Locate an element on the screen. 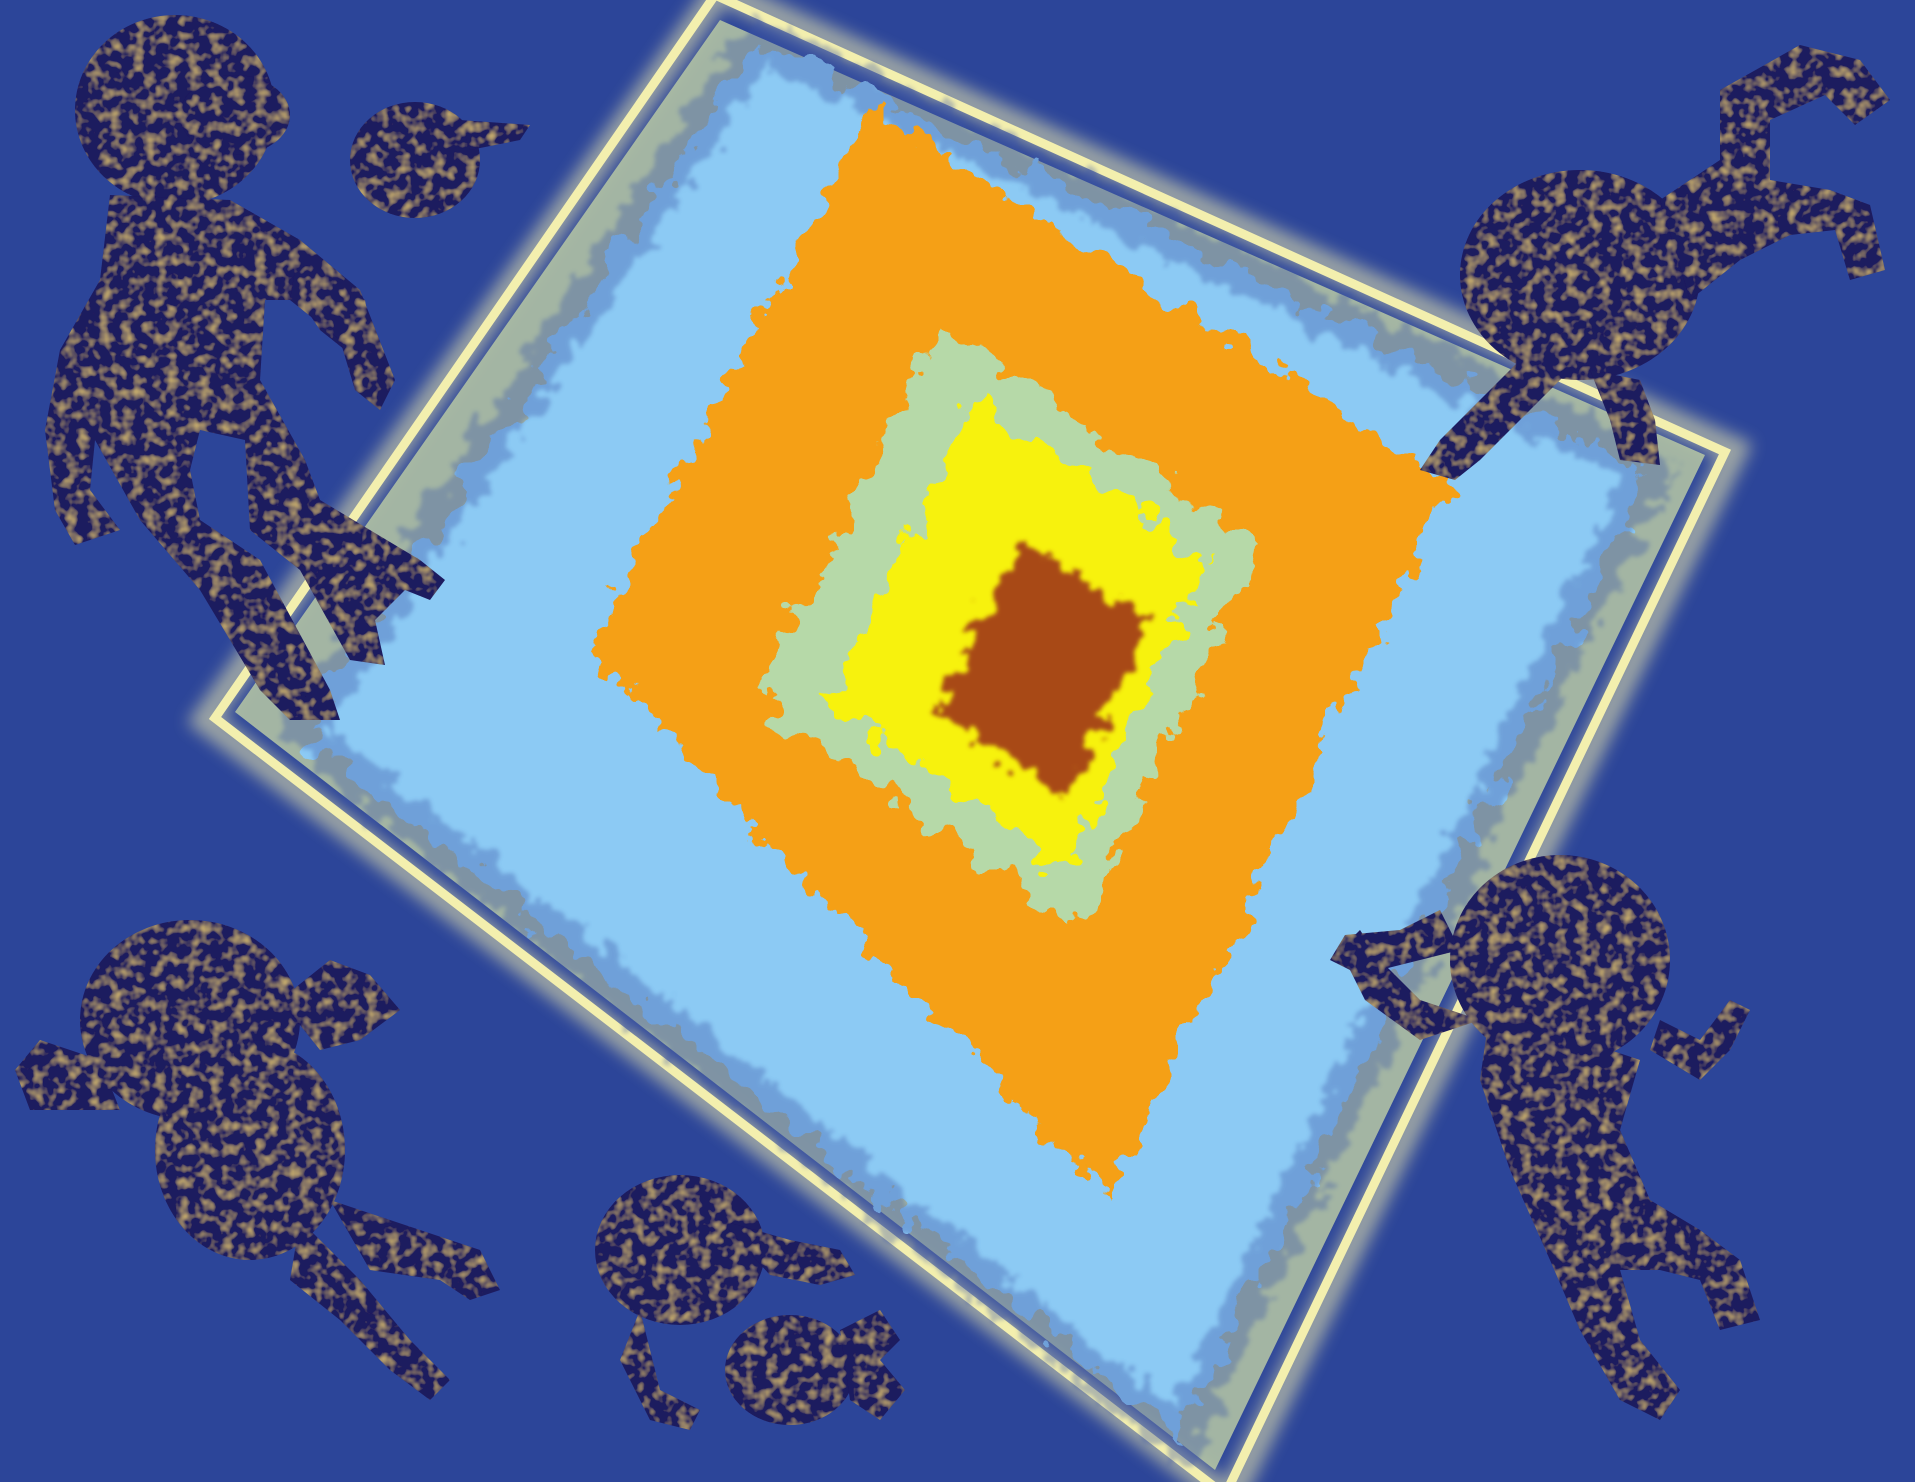 This screenshot has width=1915, height=1482. monkey-bottom-left is located at coordinates (257, 1160).